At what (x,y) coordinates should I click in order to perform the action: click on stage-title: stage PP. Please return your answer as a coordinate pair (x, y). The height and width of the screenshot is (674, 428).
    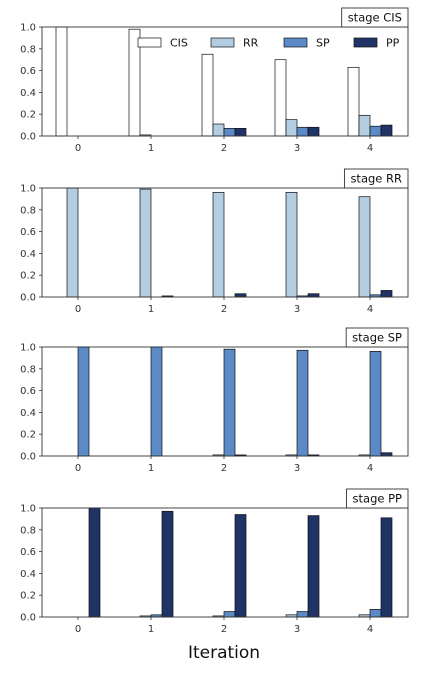
    Looking at the image, I should click on (377, 498).